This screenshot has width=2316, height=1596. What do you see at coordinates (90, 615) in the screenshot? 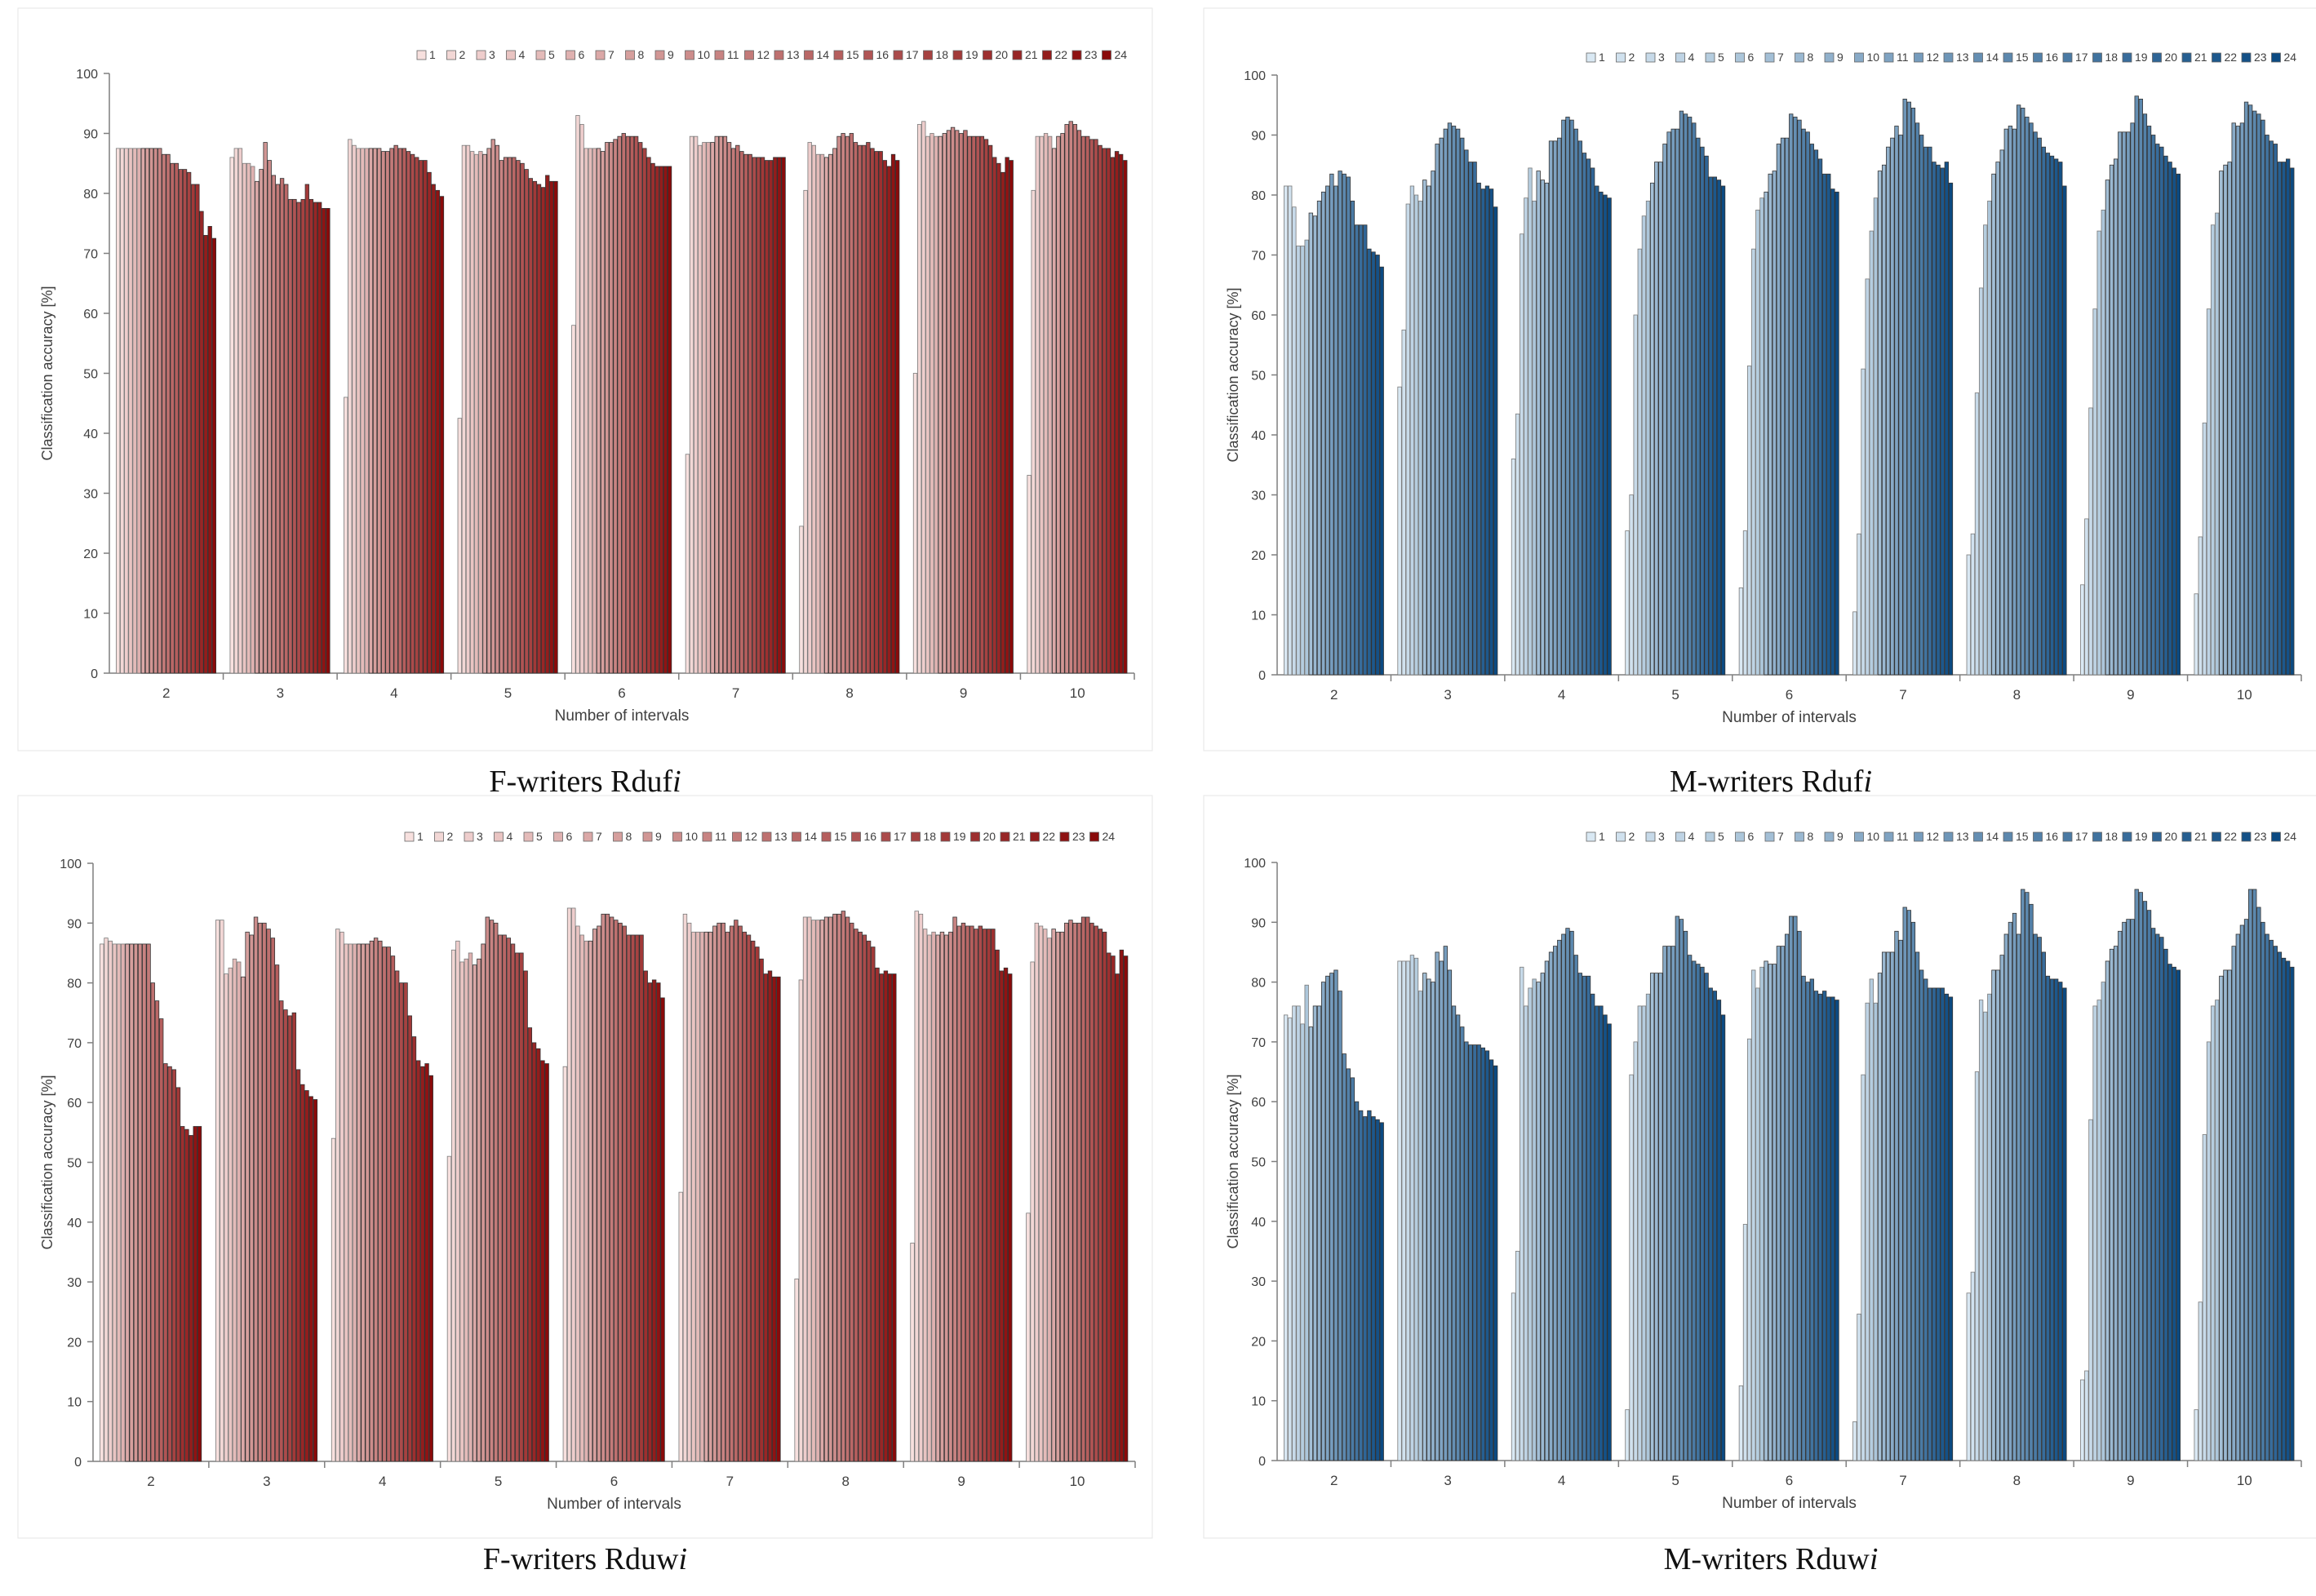
I see `y-tick-label: 10` at bounding box center [90, 615].